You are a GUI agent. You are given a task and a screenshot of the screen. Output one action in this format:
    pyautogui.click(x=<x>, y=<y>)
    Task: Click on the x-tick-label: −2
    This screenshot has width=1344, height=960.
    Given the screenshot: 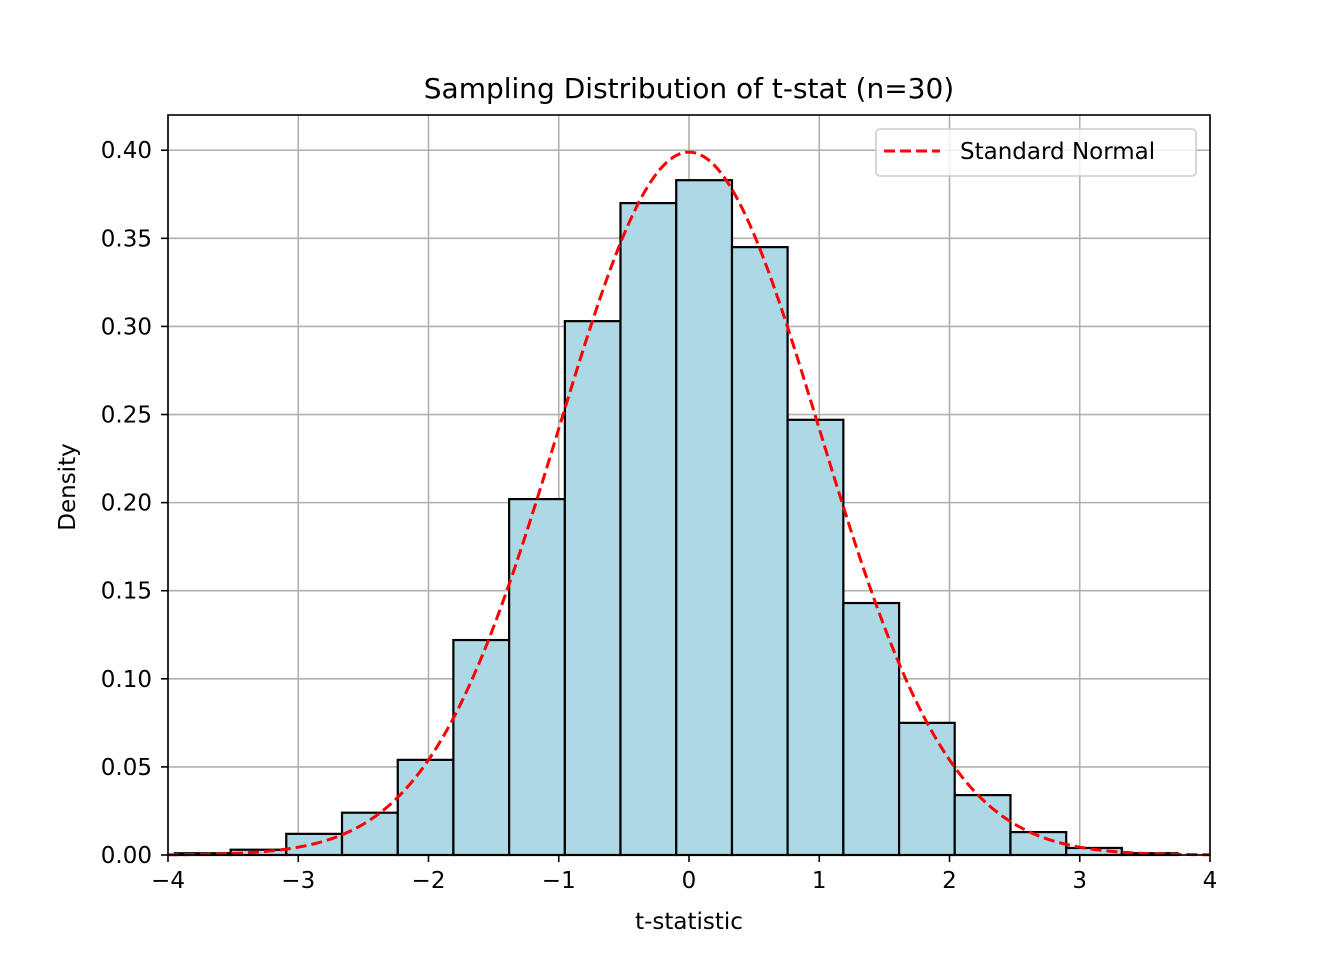 What is the action you would take?
    pyautogui.click(x=429, y=881)
    